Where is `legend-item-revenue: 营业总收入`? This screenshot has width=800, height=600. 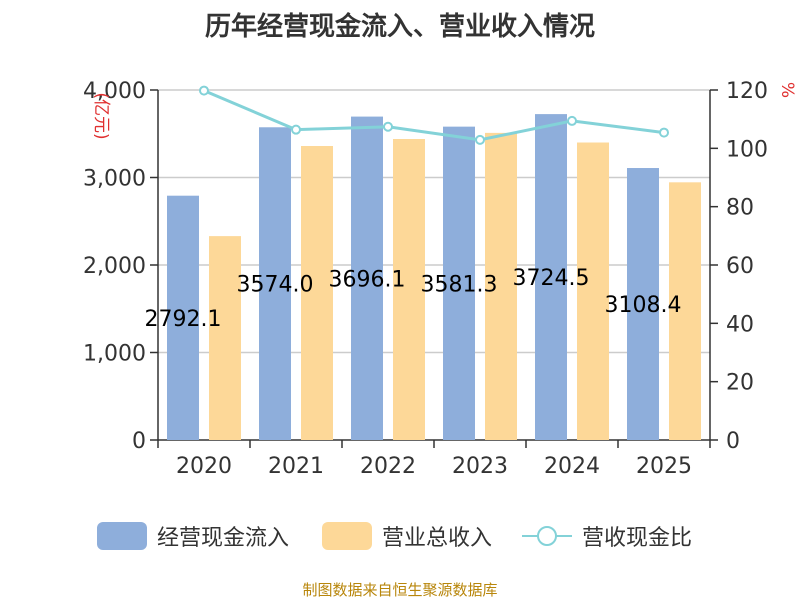 legend-item-revenue: 营业总收入 is located at coordinates (407, 536).